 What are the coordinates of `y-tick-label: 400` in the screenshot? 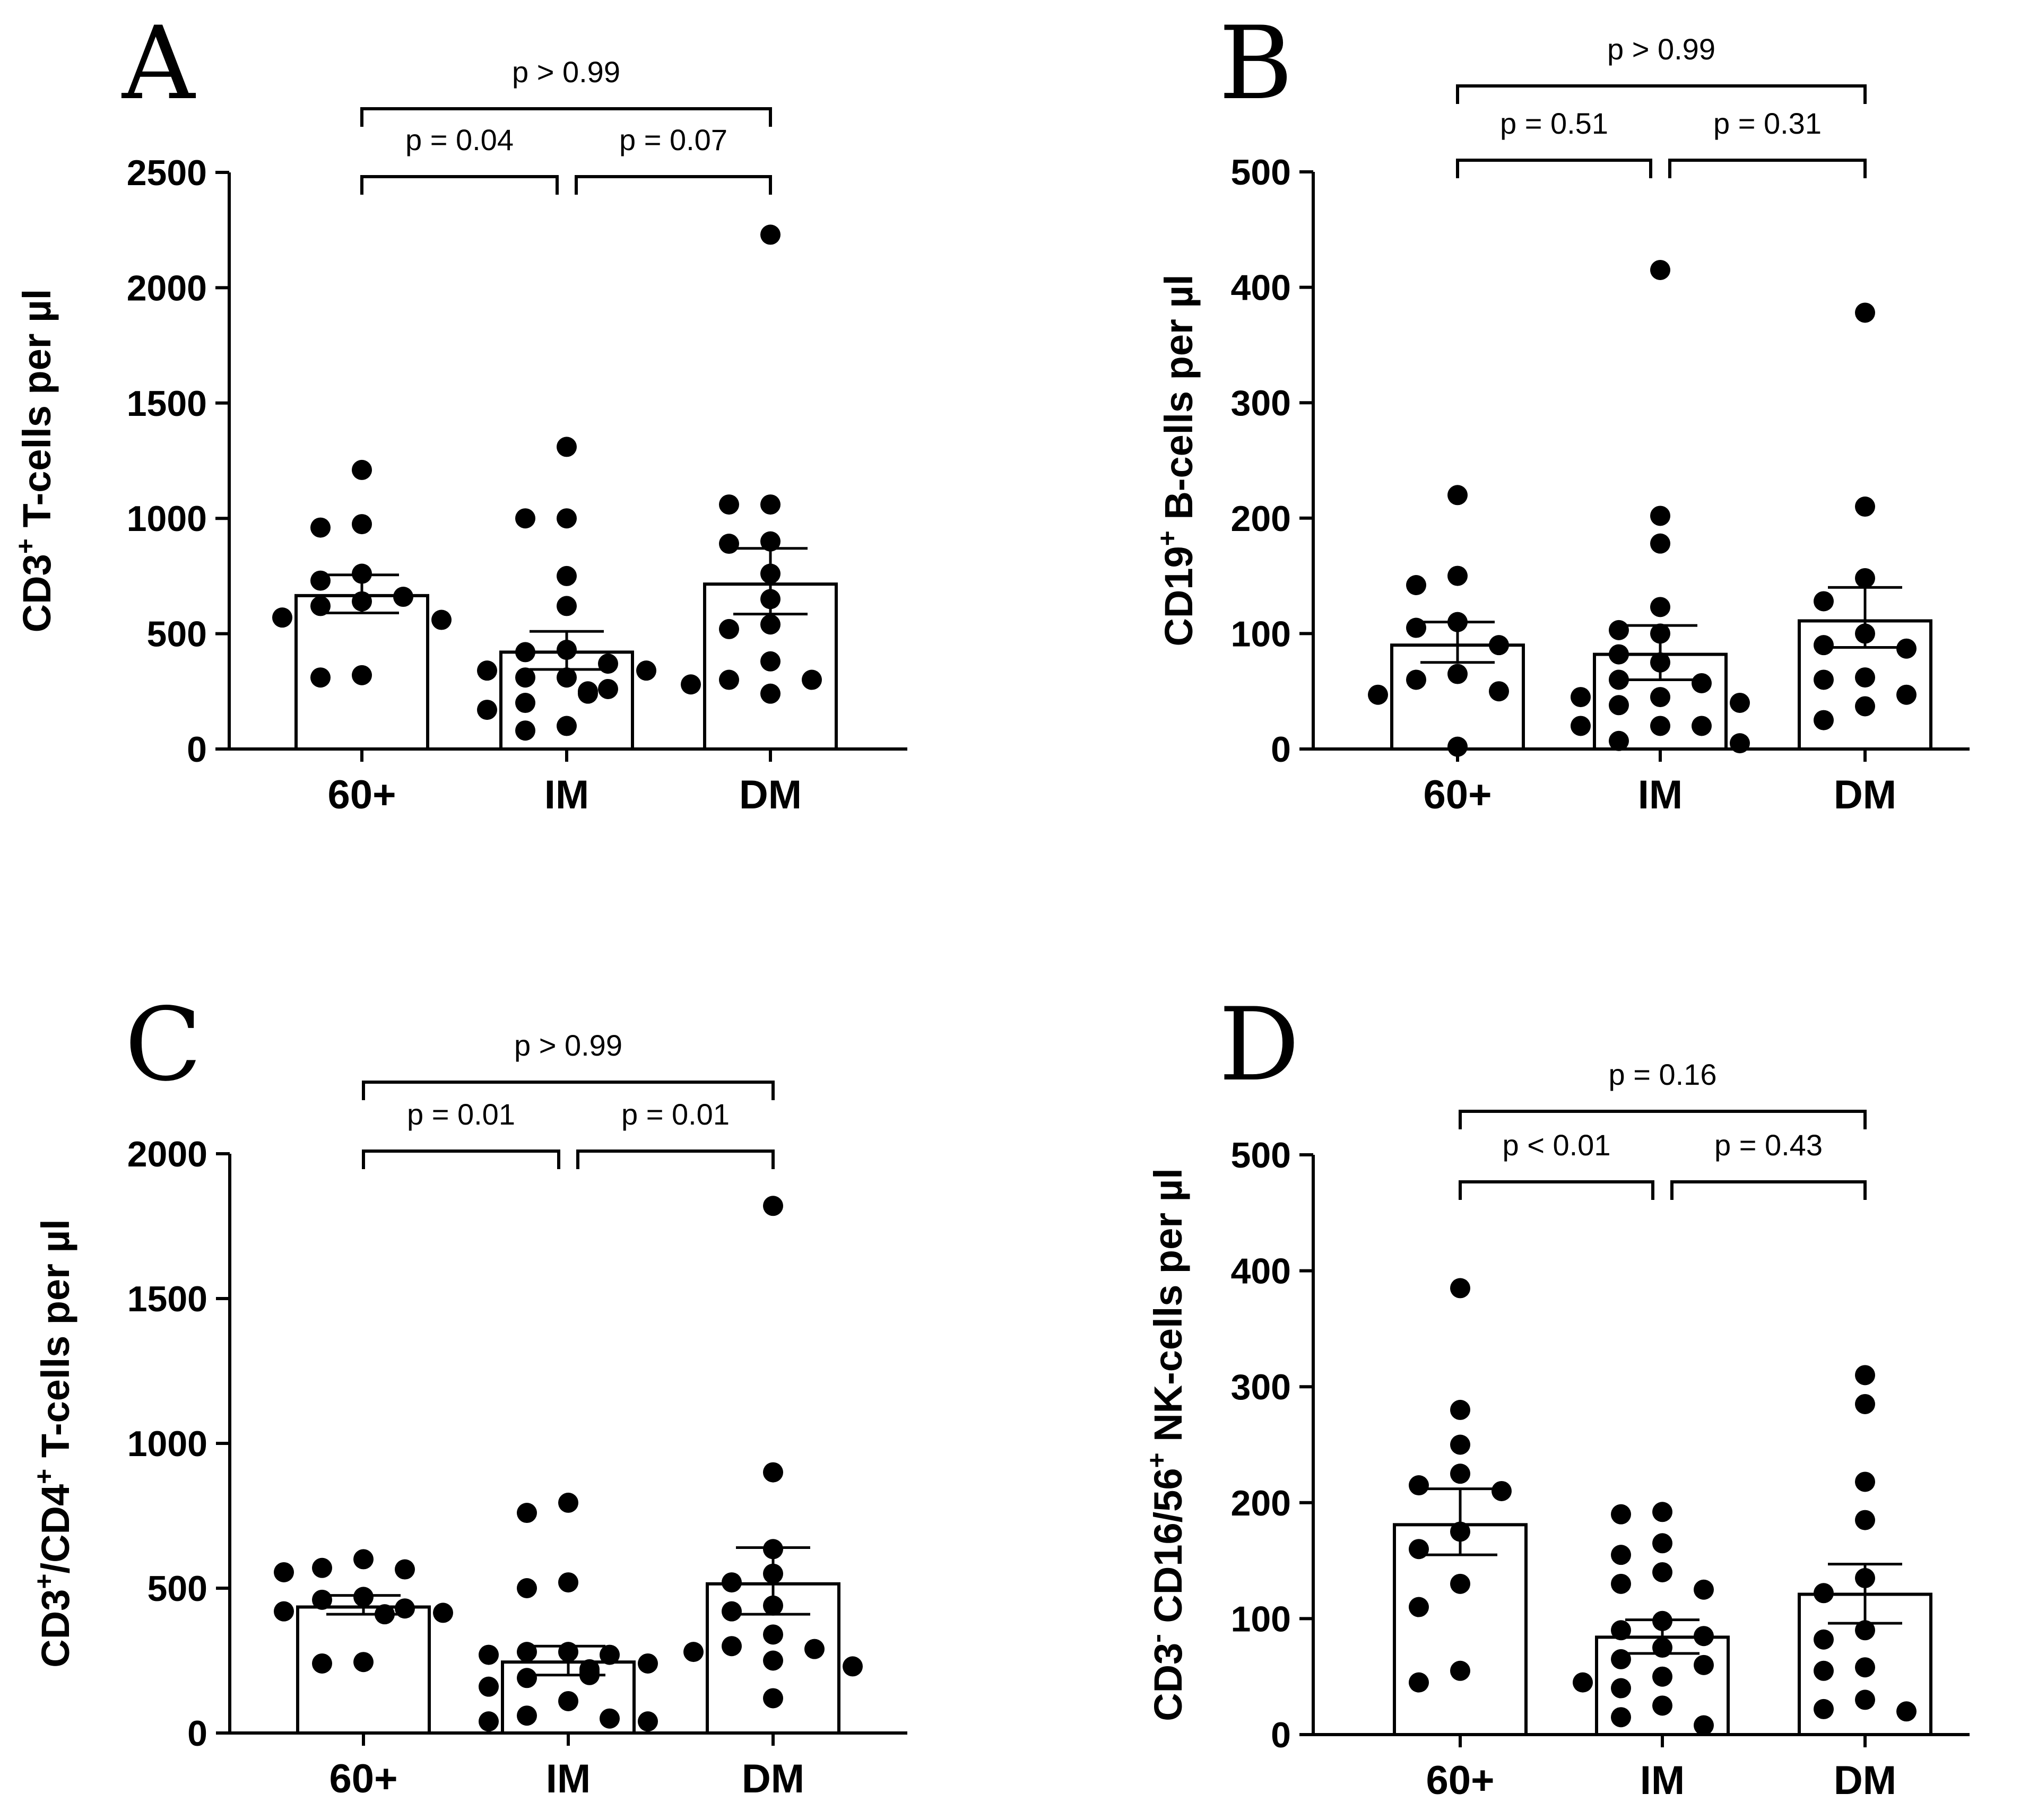 It's located at (1261, 1271).